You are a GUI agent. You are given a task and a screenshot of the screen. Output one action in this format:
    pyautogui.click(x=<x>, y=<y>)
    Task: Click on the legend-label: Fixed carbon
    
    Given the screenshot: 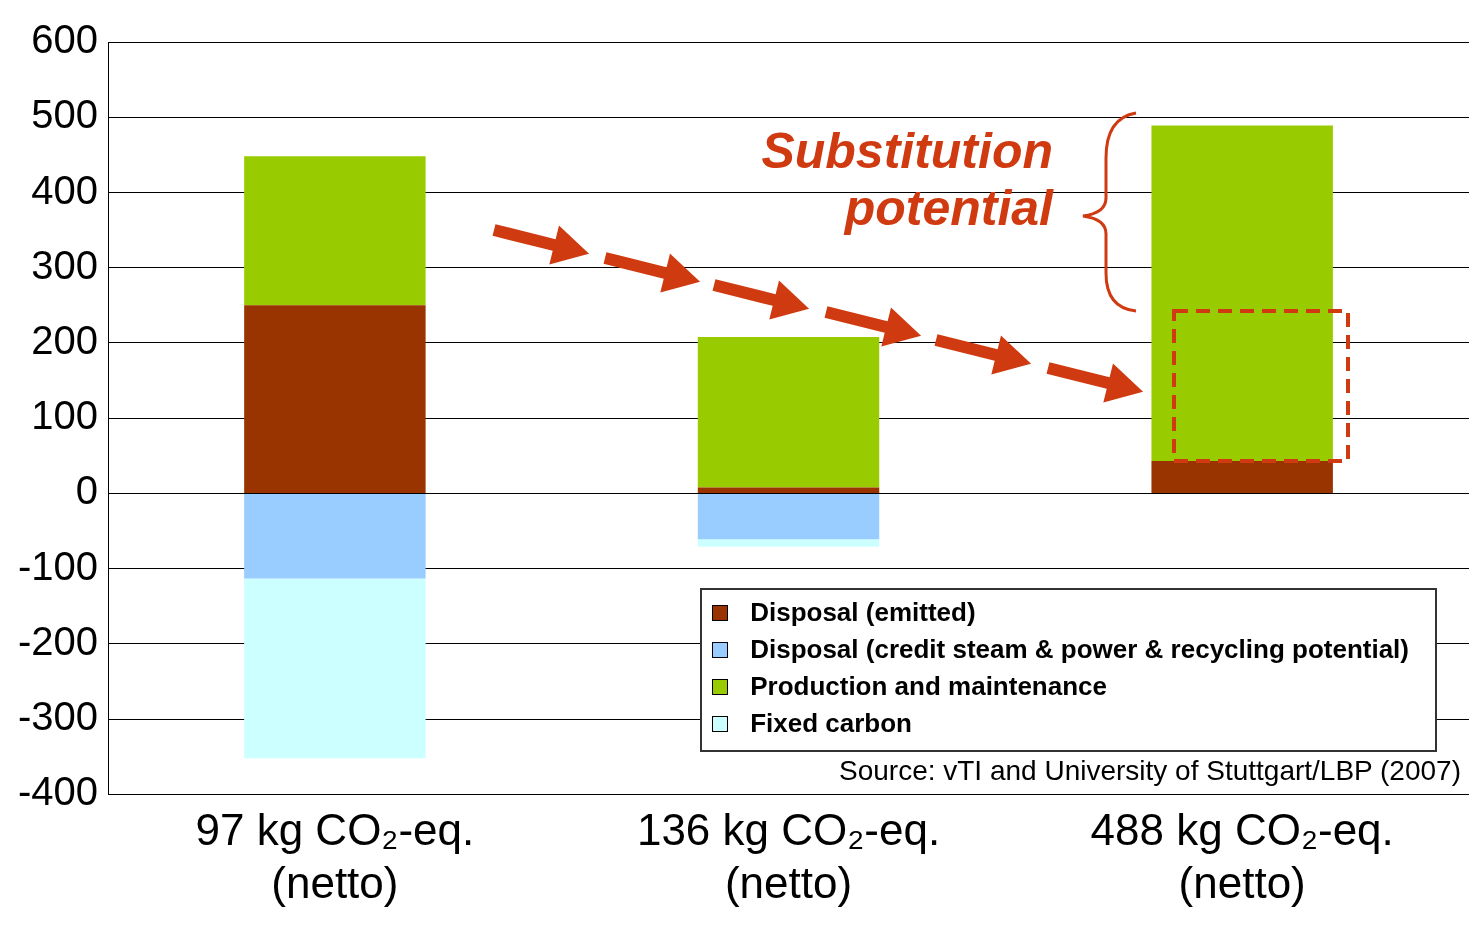 What is the action you would take?
    pyautogui.click(x=831, y=723)
    